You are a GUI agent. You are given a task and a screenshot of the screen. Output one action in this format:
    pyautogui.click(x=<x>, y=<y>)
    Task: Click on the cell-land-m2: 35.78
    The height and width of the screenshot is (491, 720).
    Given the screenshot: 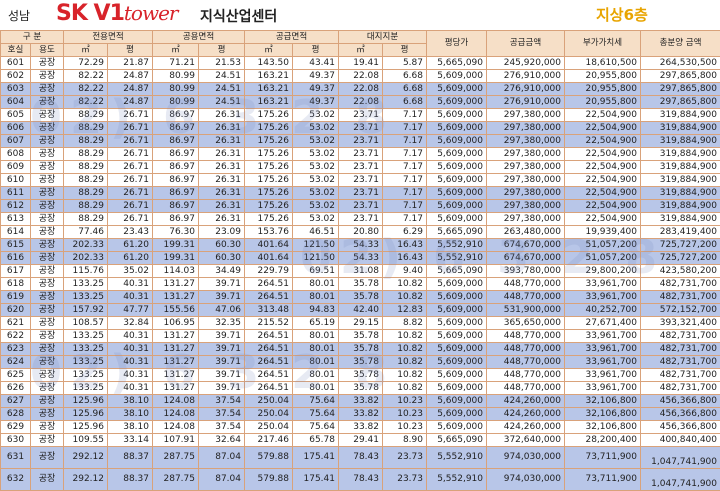 What is the action you would take?
    pyautogui.click(x=361, y=336)
    